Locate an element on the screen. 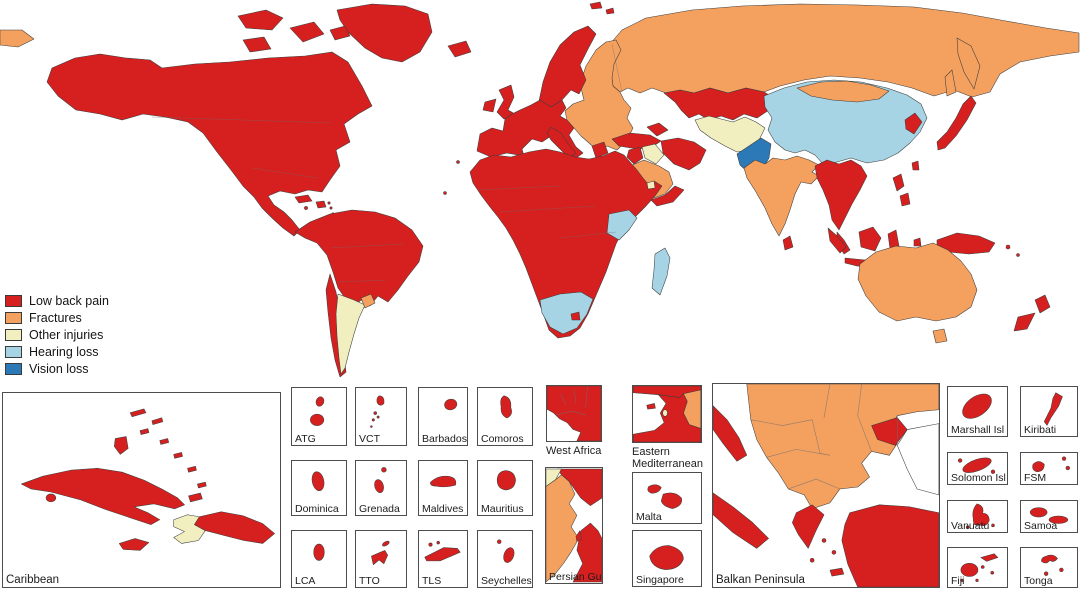  caribbean-isle-of-youth is located at coordinates (51, 498).